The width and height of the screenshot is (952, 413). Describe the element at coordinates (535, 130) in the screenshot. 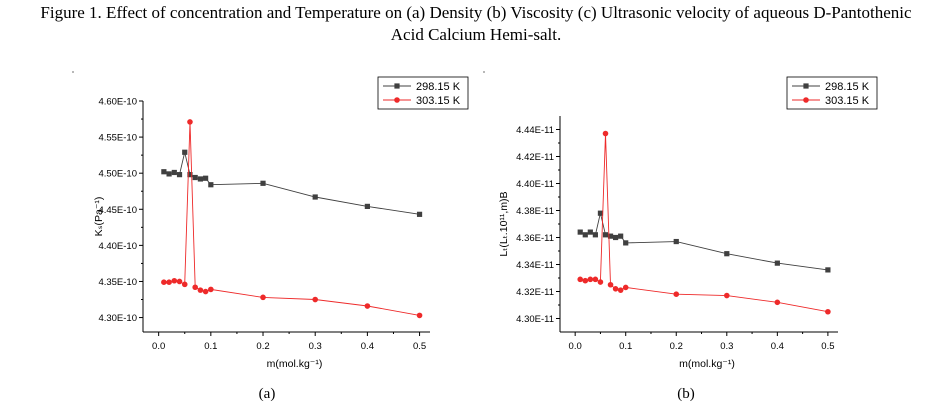

I see `chart-b-y-tick-label: 4.44E-11` at that location.